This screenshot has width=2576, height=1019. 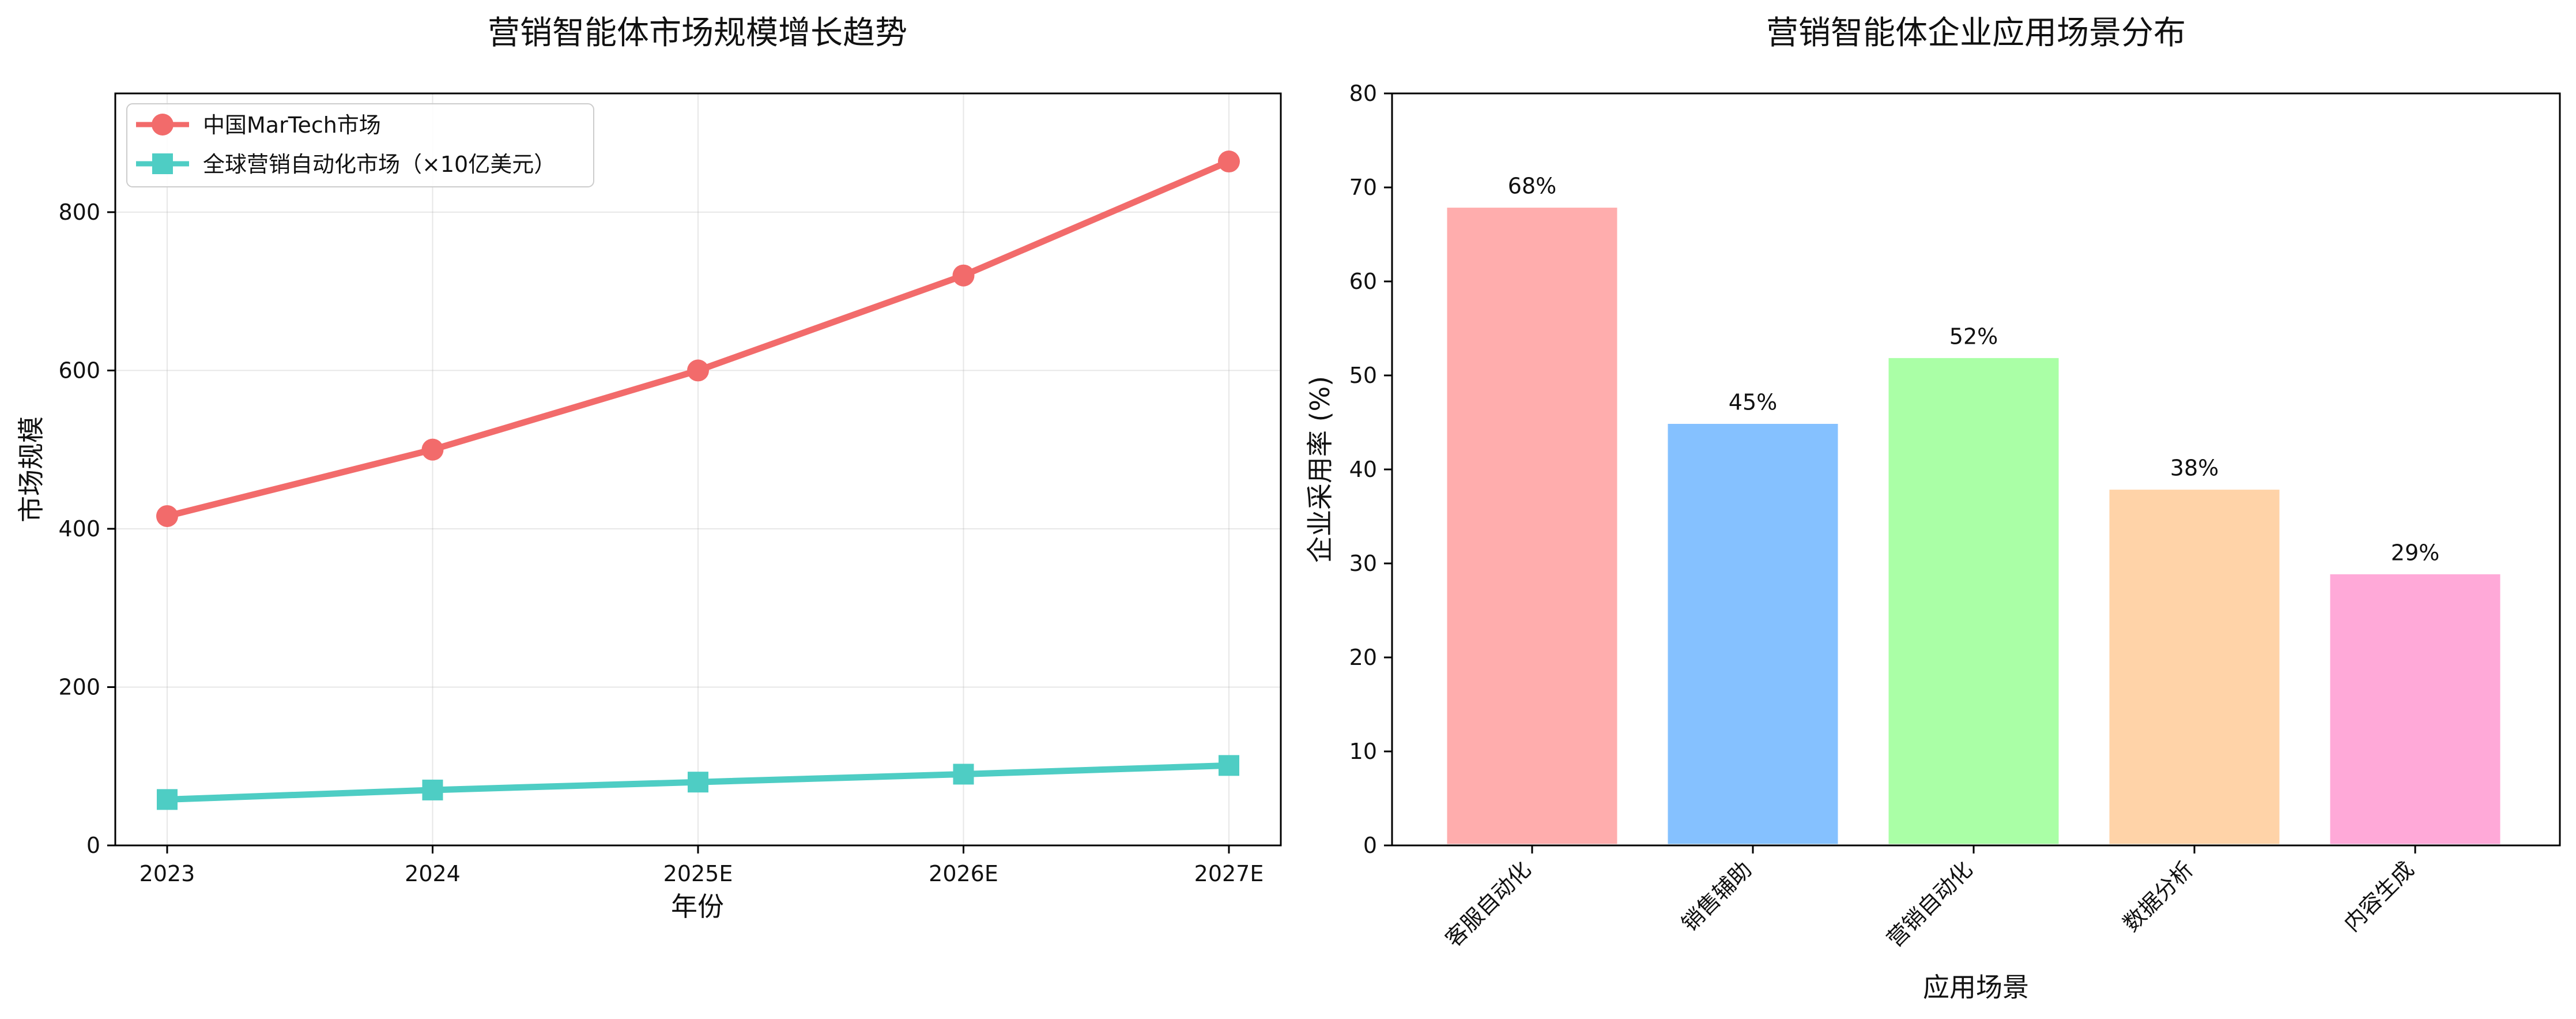 I want to click on line-chart-x-ticks: 2023 2024 2025E 2026E 2027E, so click(x=701, y=865).